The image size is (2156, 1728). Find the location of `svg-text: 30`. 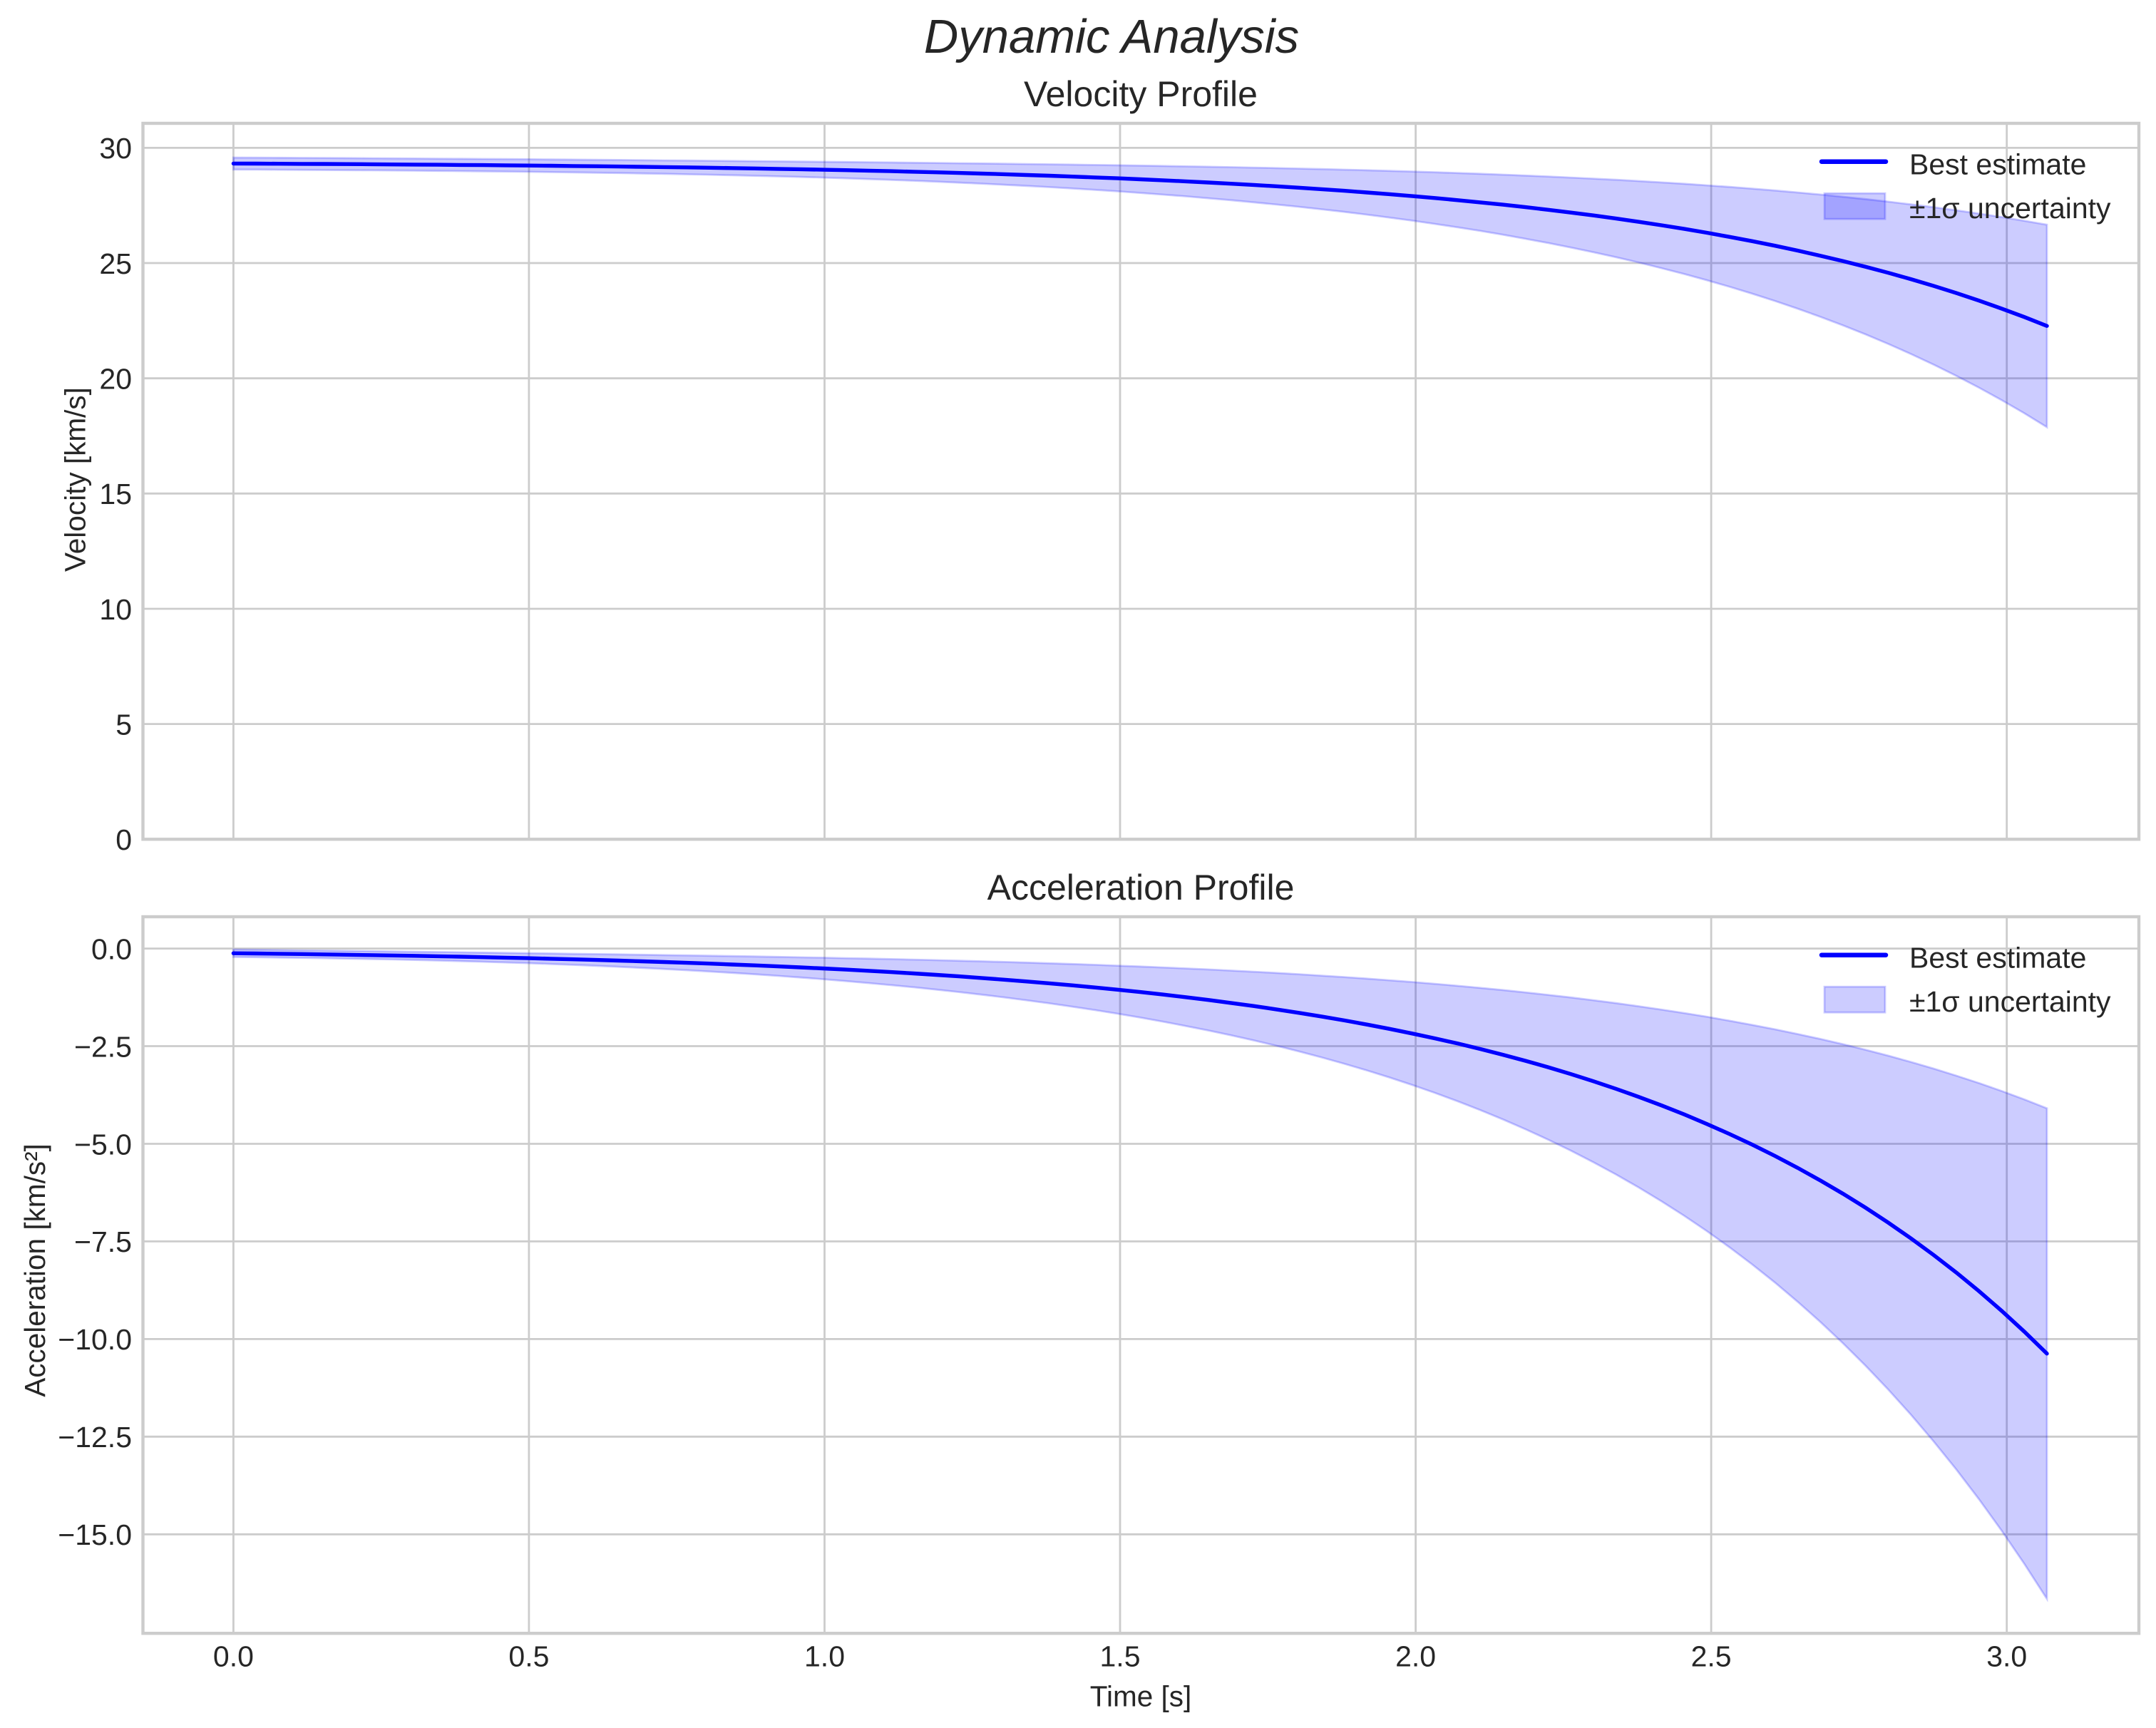

svg-text: 30 is located at coordinates (115, 148).